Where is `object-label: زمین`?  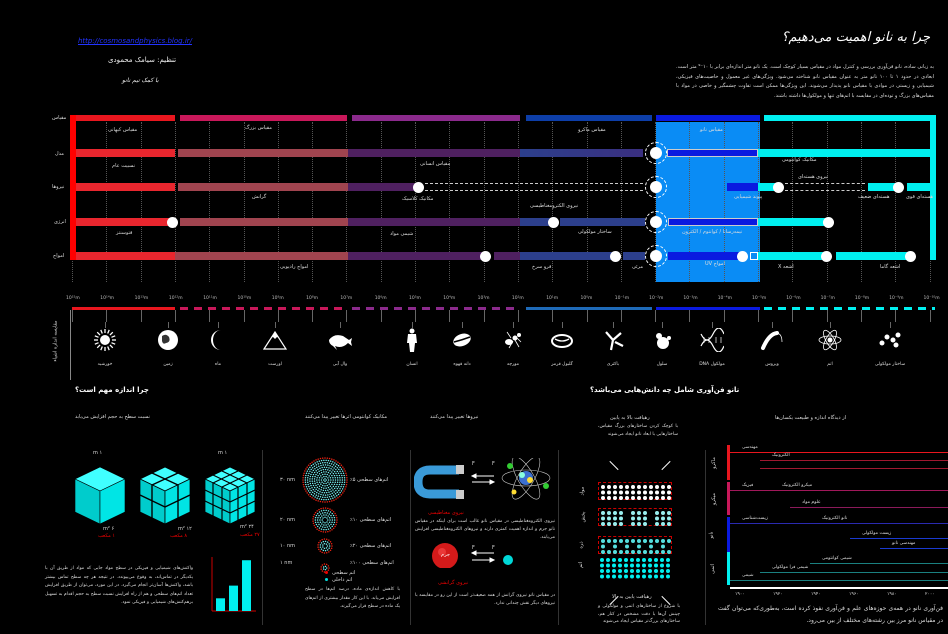 object-label: زمین is located at coordinates (168, 364).